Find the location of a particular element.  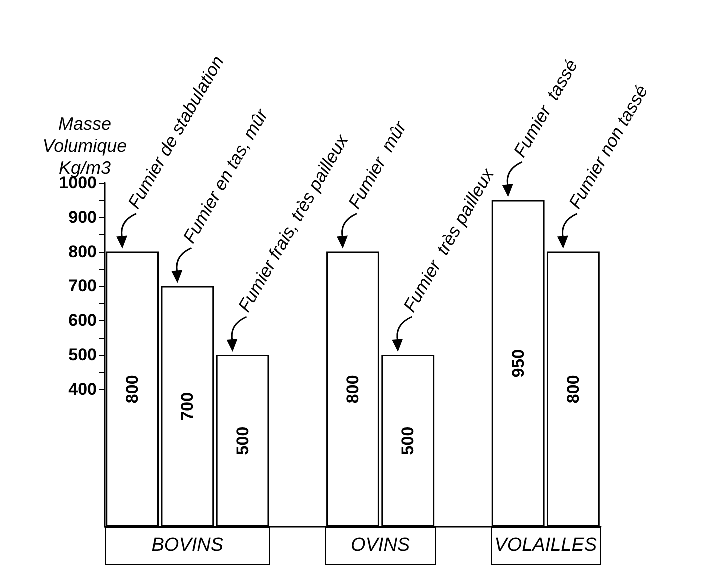

data-label: 700 is located at coordinates (188, 406).